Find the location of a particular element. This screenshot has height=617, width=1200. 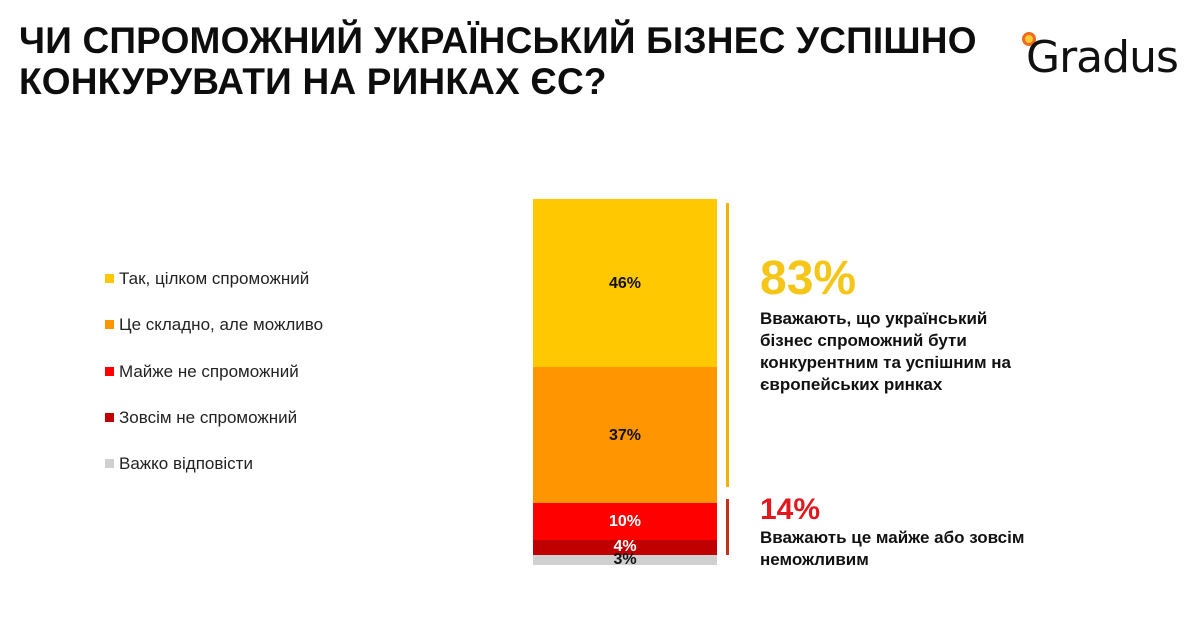

logo-text: Gradus is located at coordinates (1102, 57).